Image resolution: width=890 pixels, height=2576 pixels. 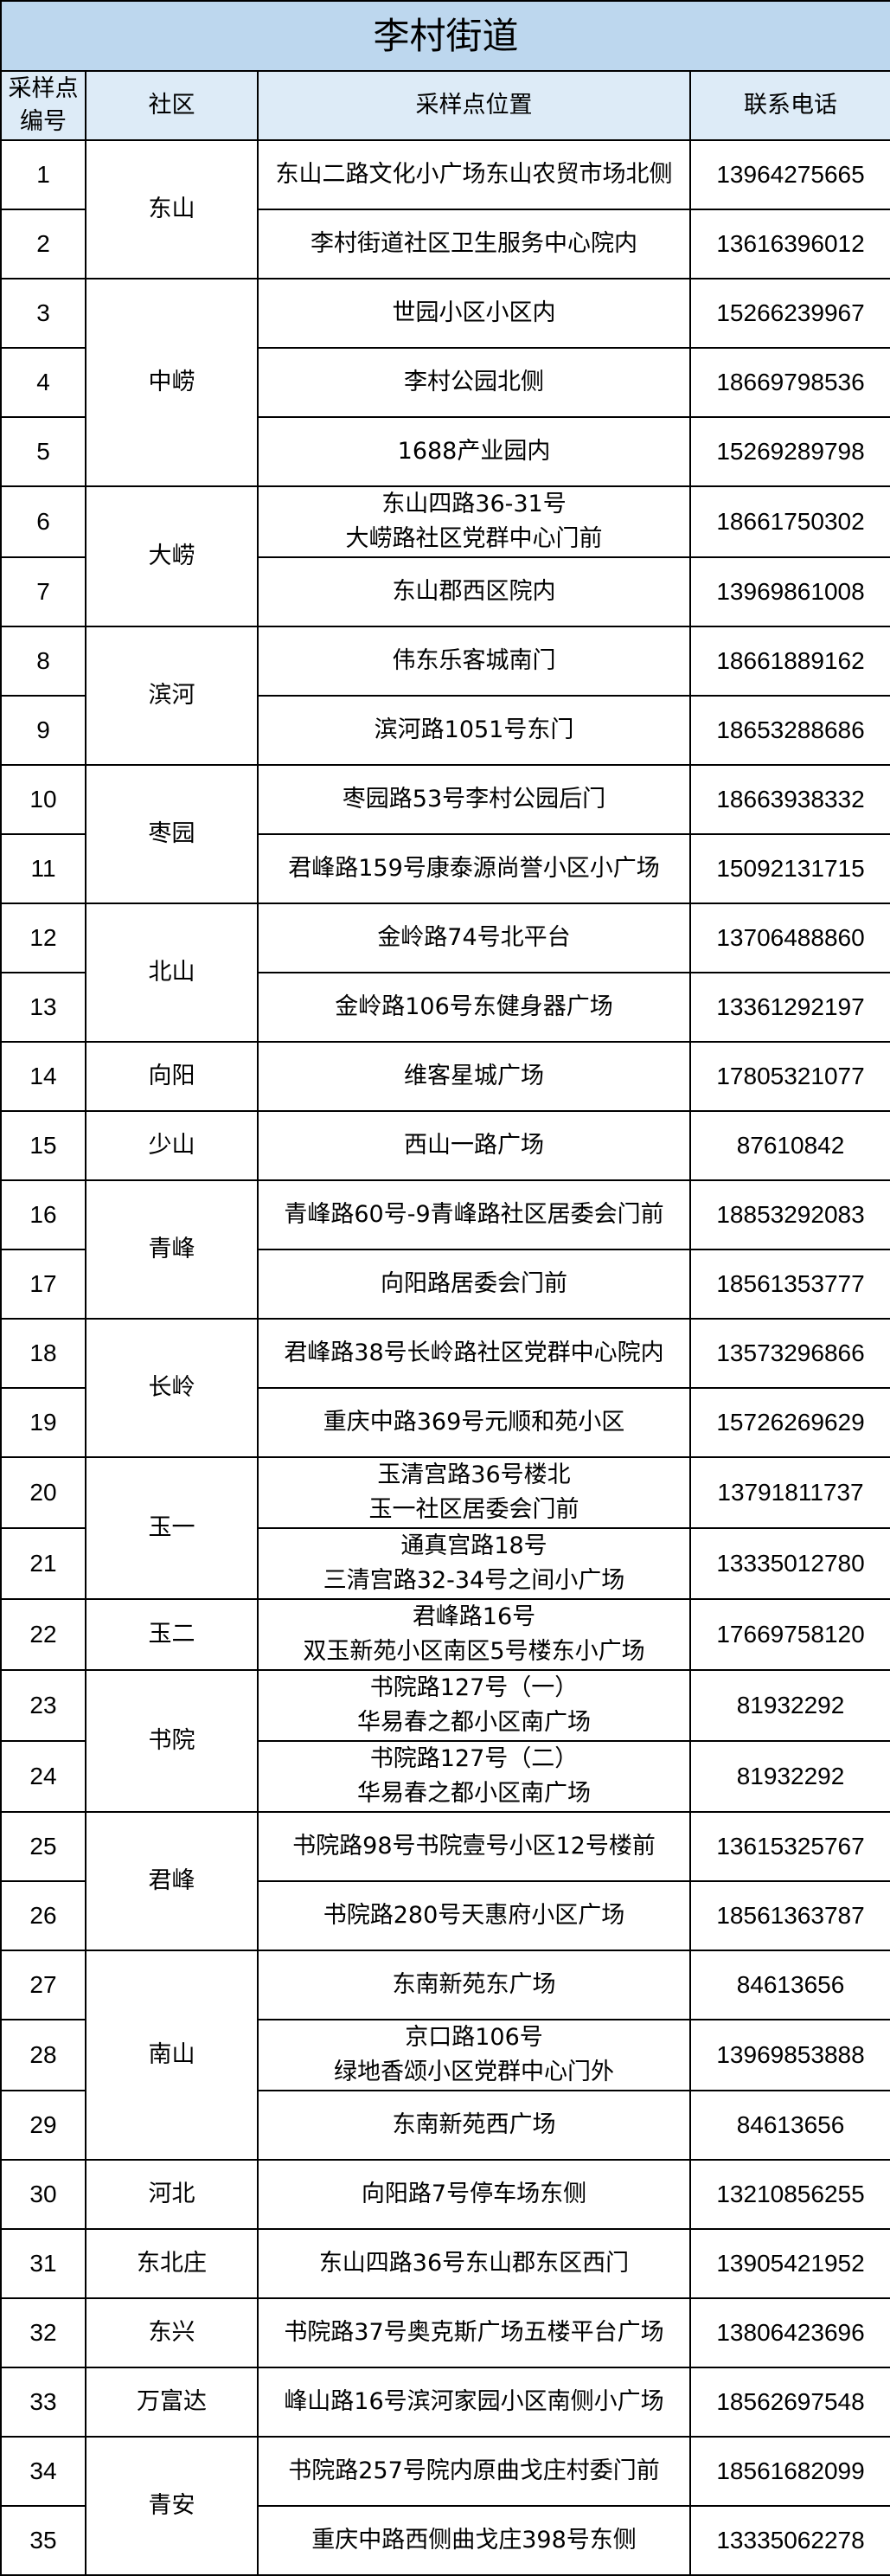 I want to click on location-line: 通真宫路18号, so click(x=473, y=1546).